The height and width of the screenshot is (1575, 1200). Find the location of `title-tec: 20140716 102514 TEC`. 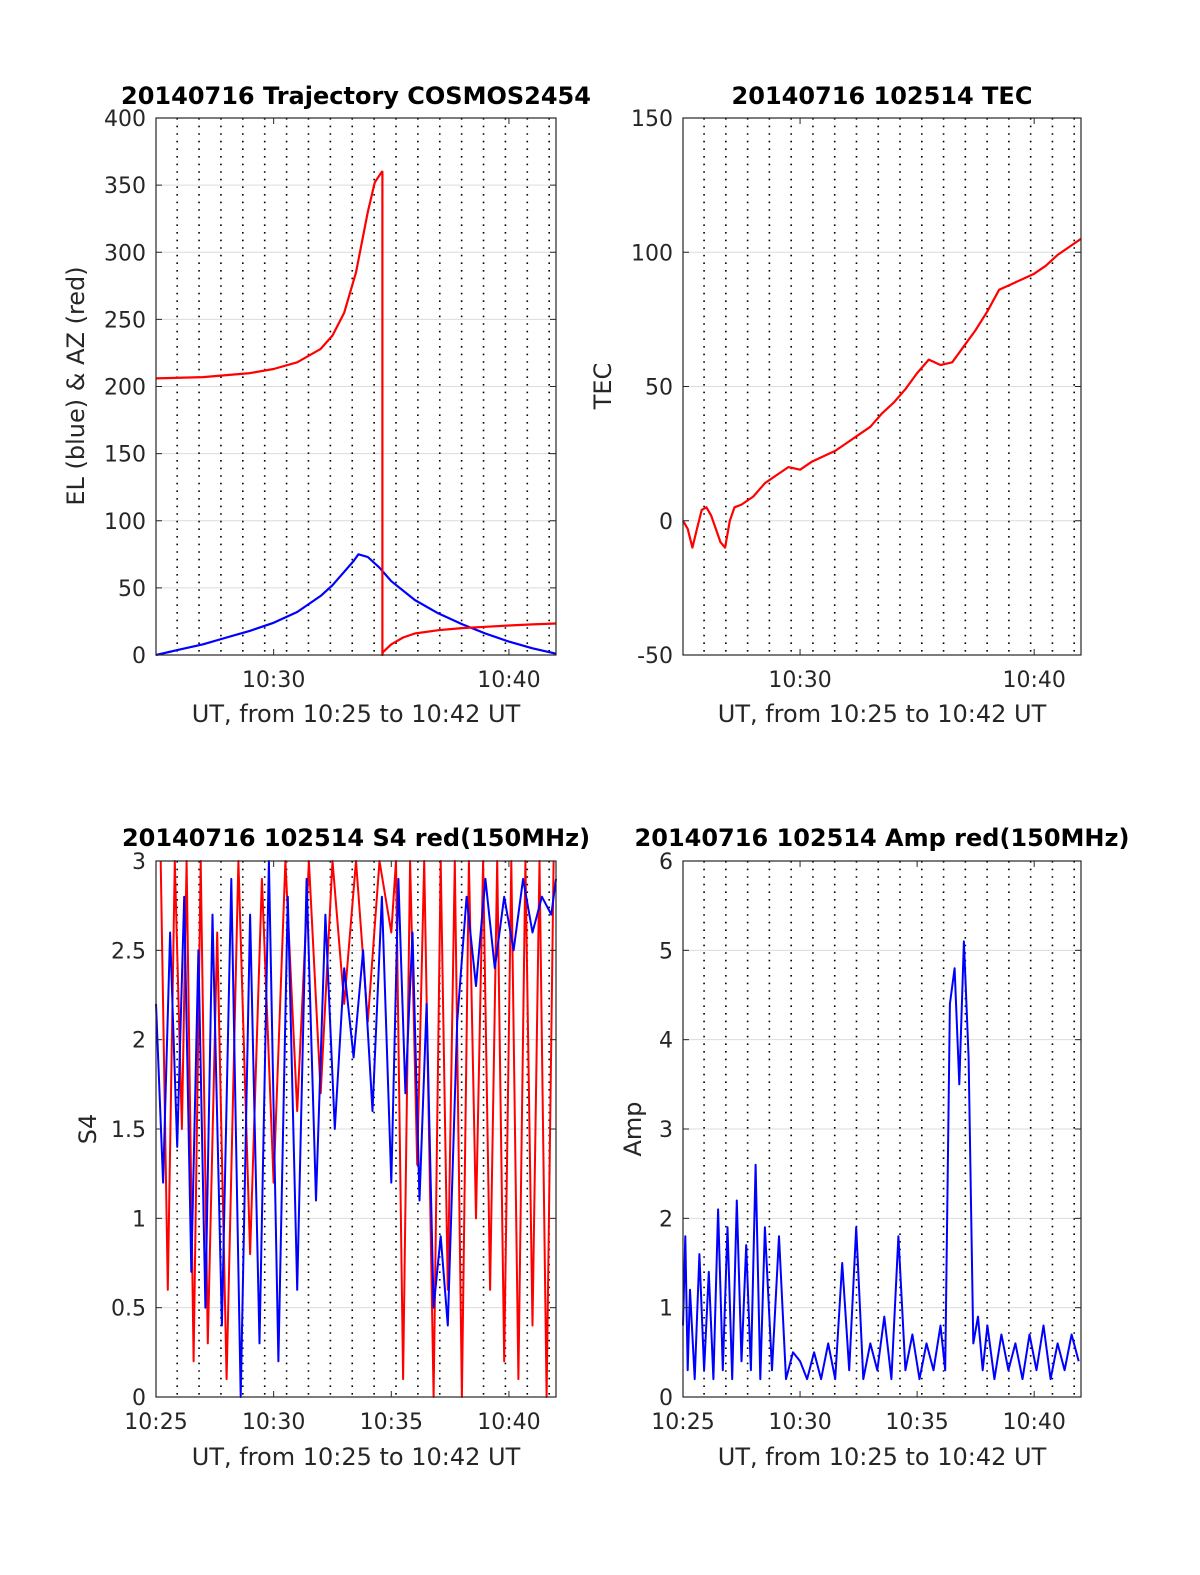

title-tec: 20140716 102514 TEC is located at coordinates (882, 96).